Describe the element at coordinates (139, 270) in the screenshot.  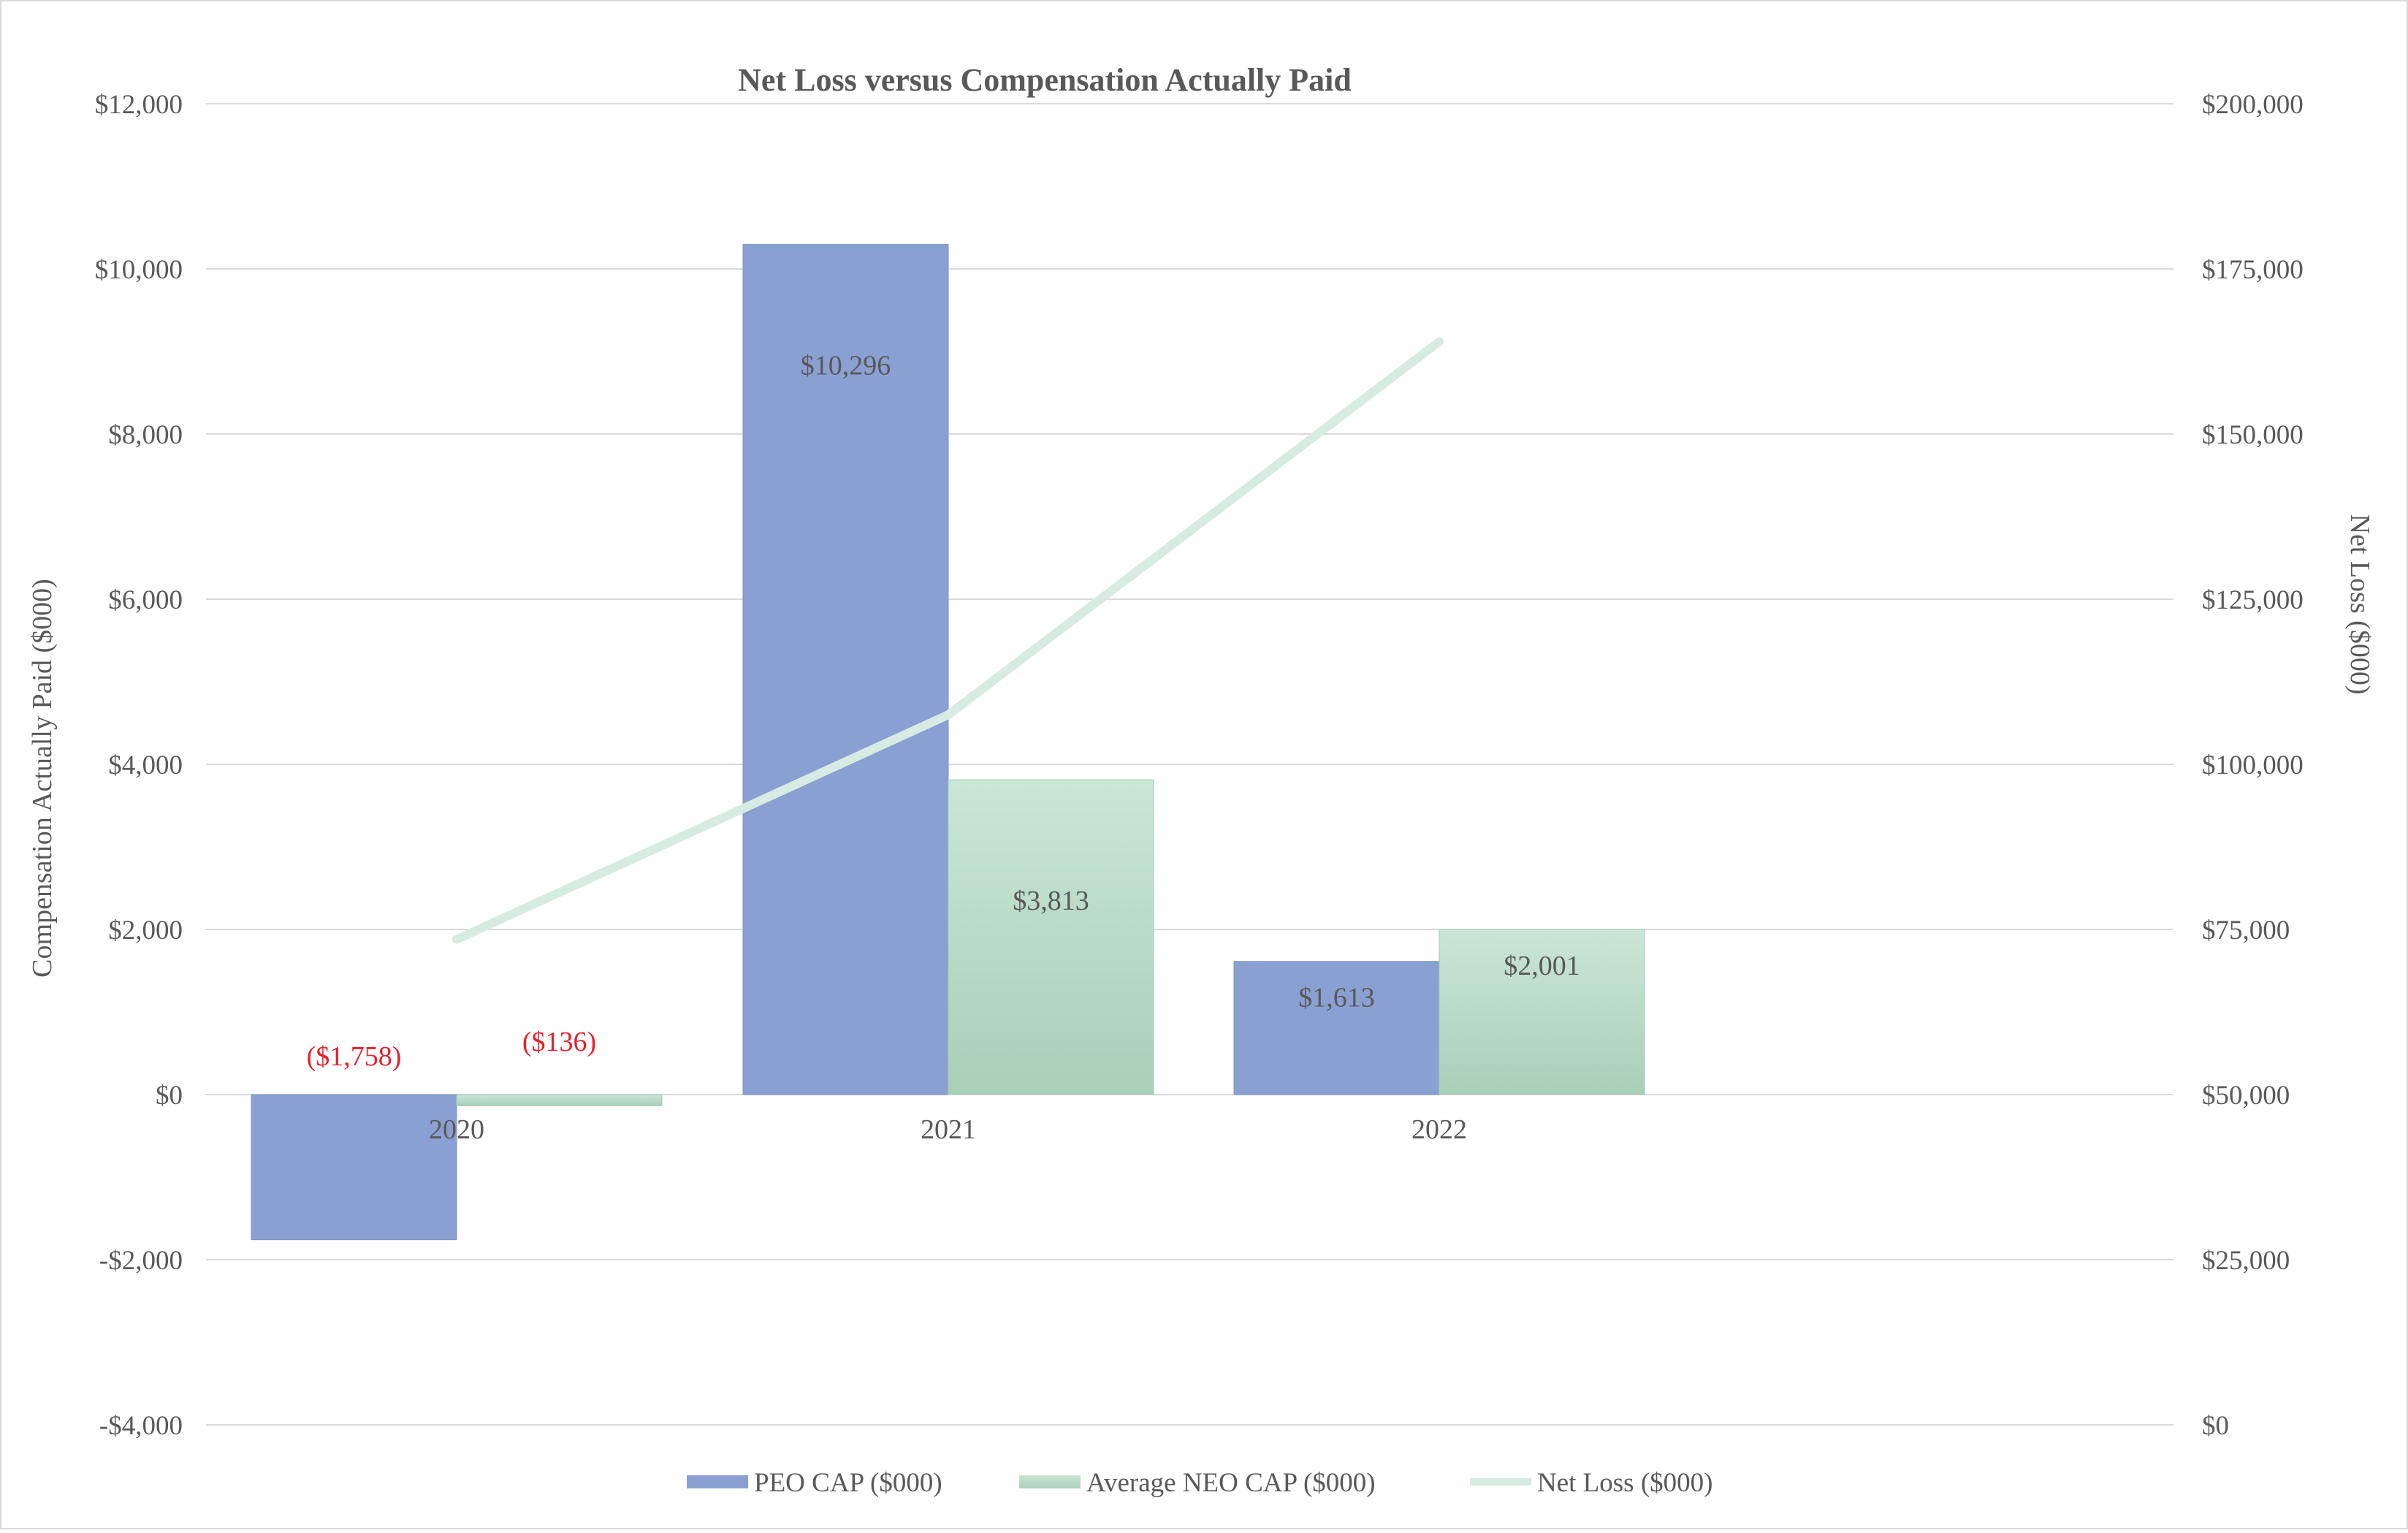
I see `y-left-tick-label: $10,000` at that location.